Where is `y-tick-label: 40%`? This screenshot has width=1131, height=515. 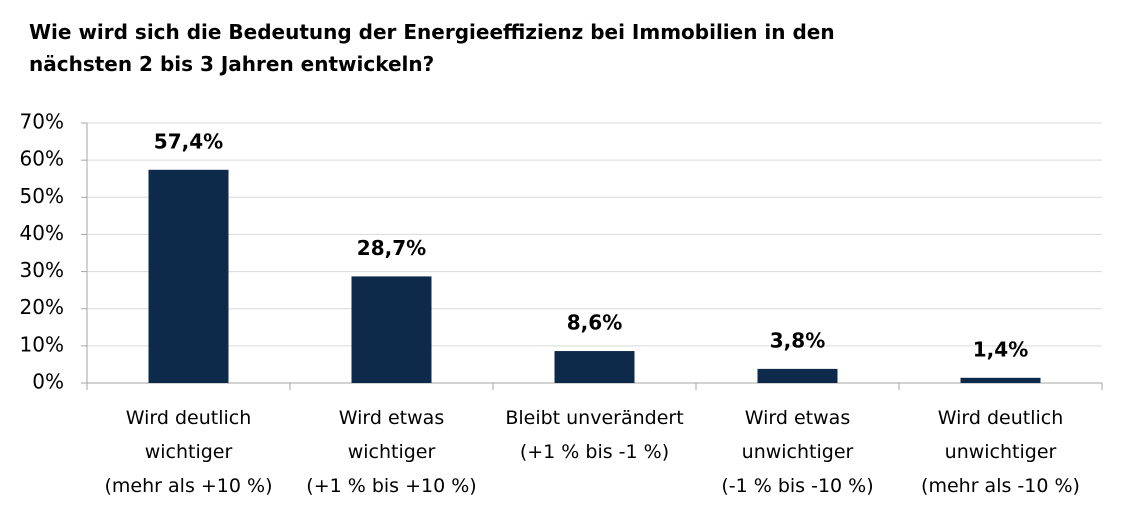
y-tick-label: 40% is located at coordinates (42, 233).